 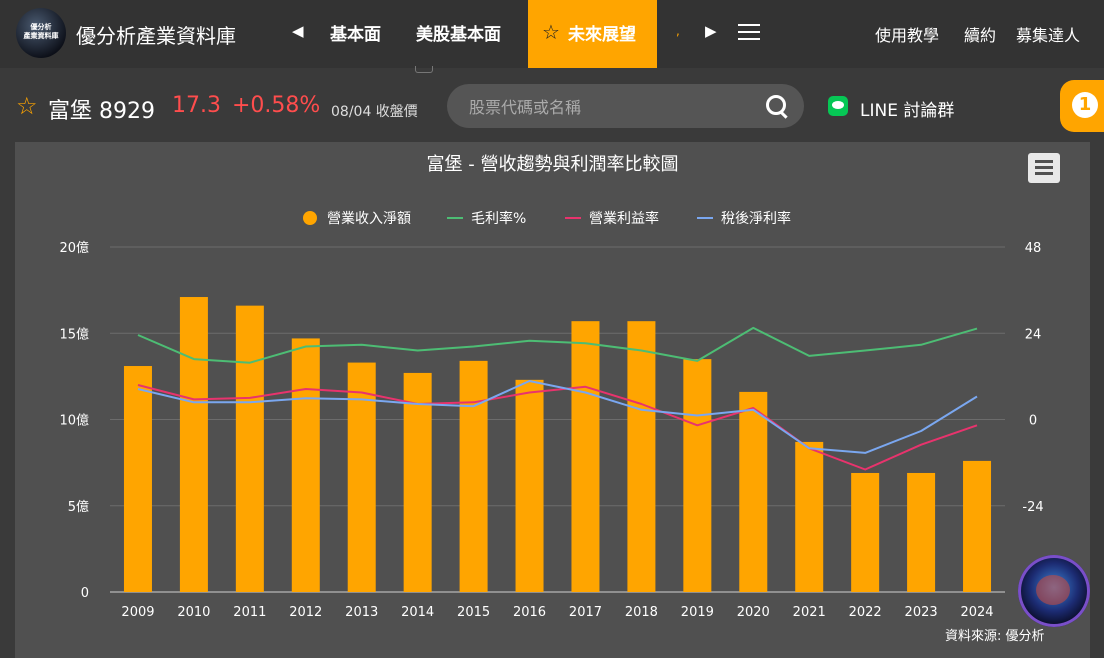 What do you see at coordinates (1033, 421) in the screenshot?
I see `y-right-tick-label: 0` at bounding box center [1033, 421].